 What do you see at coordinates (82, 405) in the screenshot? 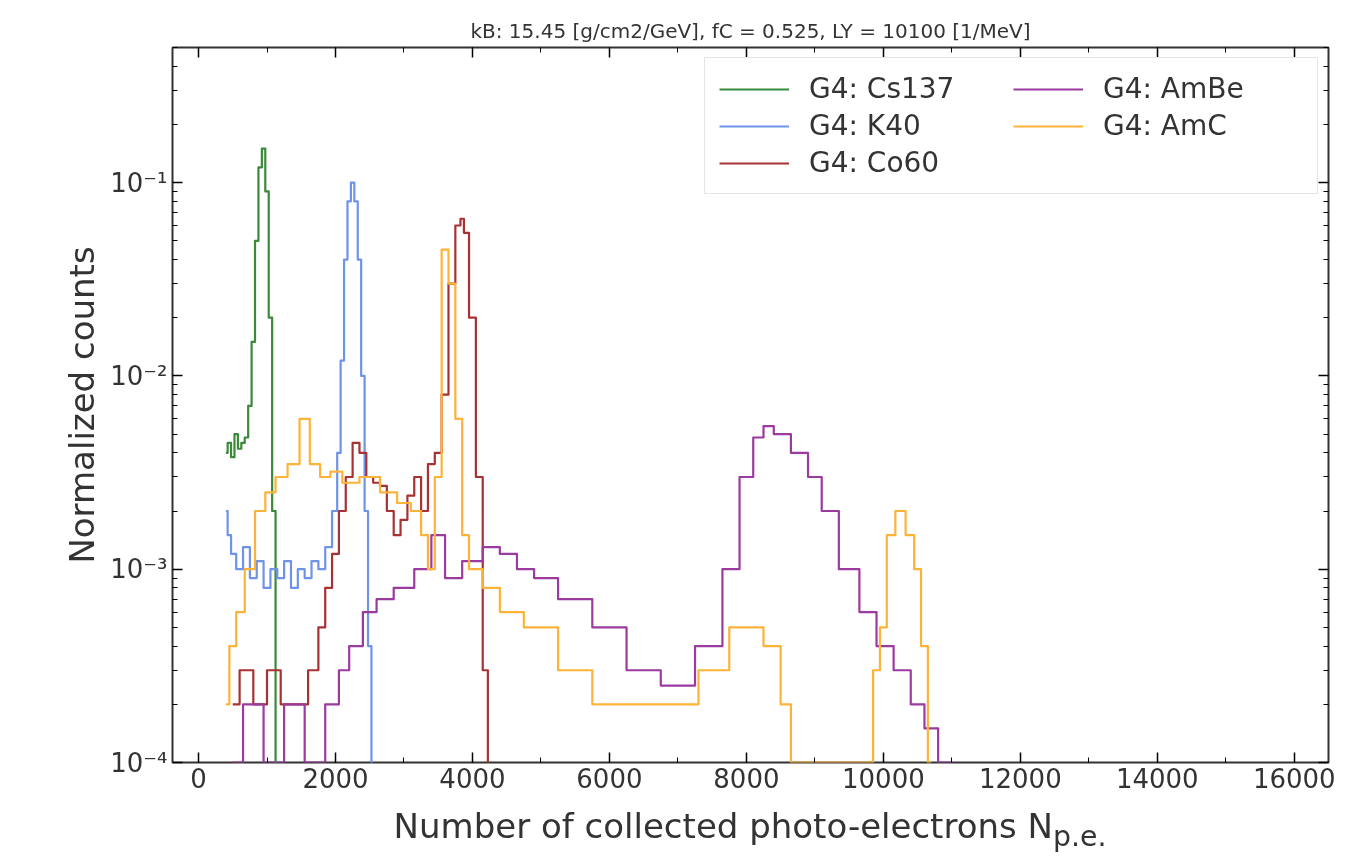
I see `y-axis-title: Normalized counts` at bounding box center [82, 405].